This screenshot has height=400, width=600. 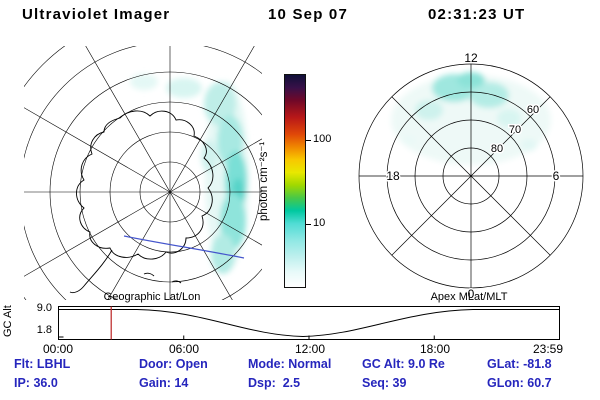 What do you see at coordinates (44, 308) in the screenshot?
I see `altitude-tick-9: 9.0` at bounding box center [44, 308].